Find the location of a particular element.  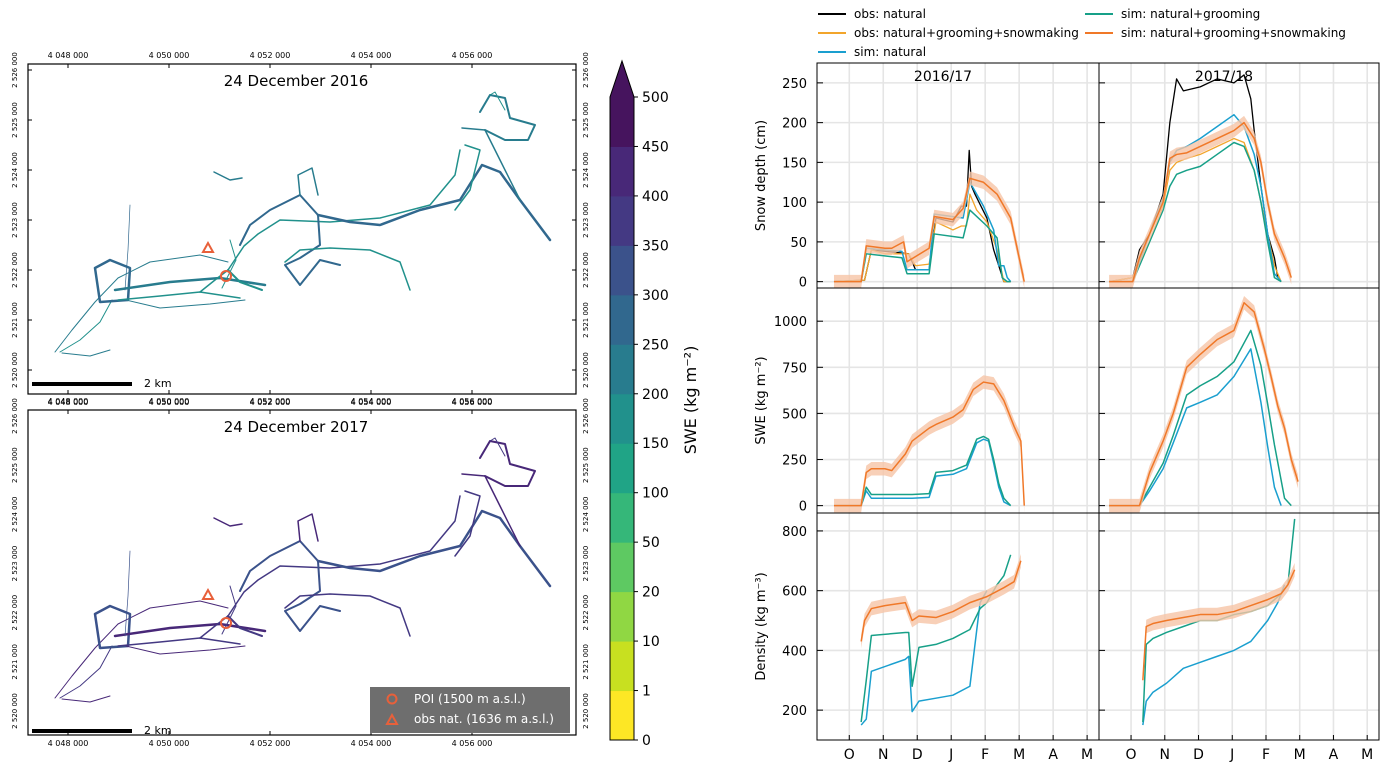

colorbar-tick-label: 50 is located at coordinates (651, 543).